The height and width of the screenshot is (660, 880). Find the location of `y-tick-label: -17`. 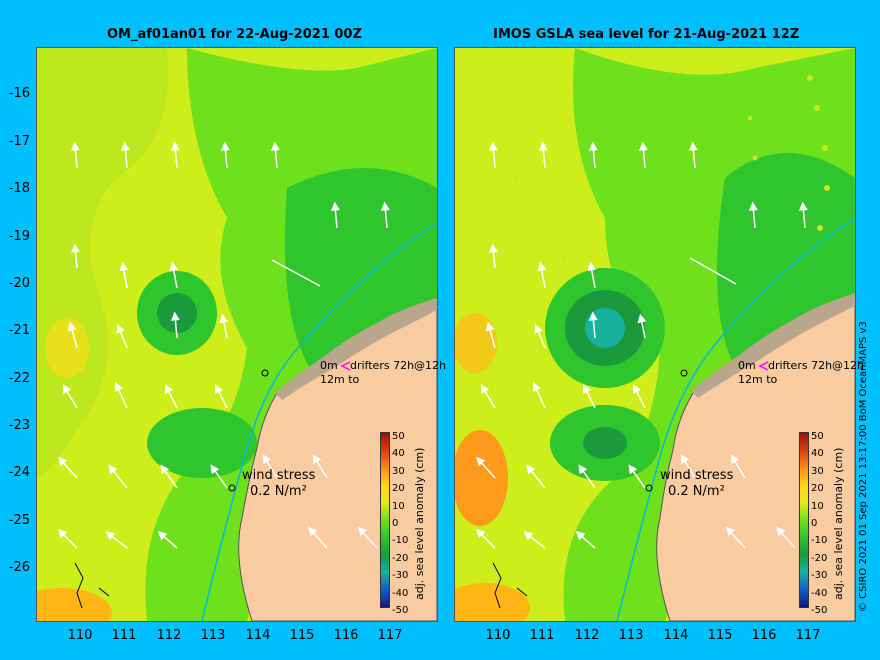

y-tick-label: -17 is located at coordinates (19, 141).